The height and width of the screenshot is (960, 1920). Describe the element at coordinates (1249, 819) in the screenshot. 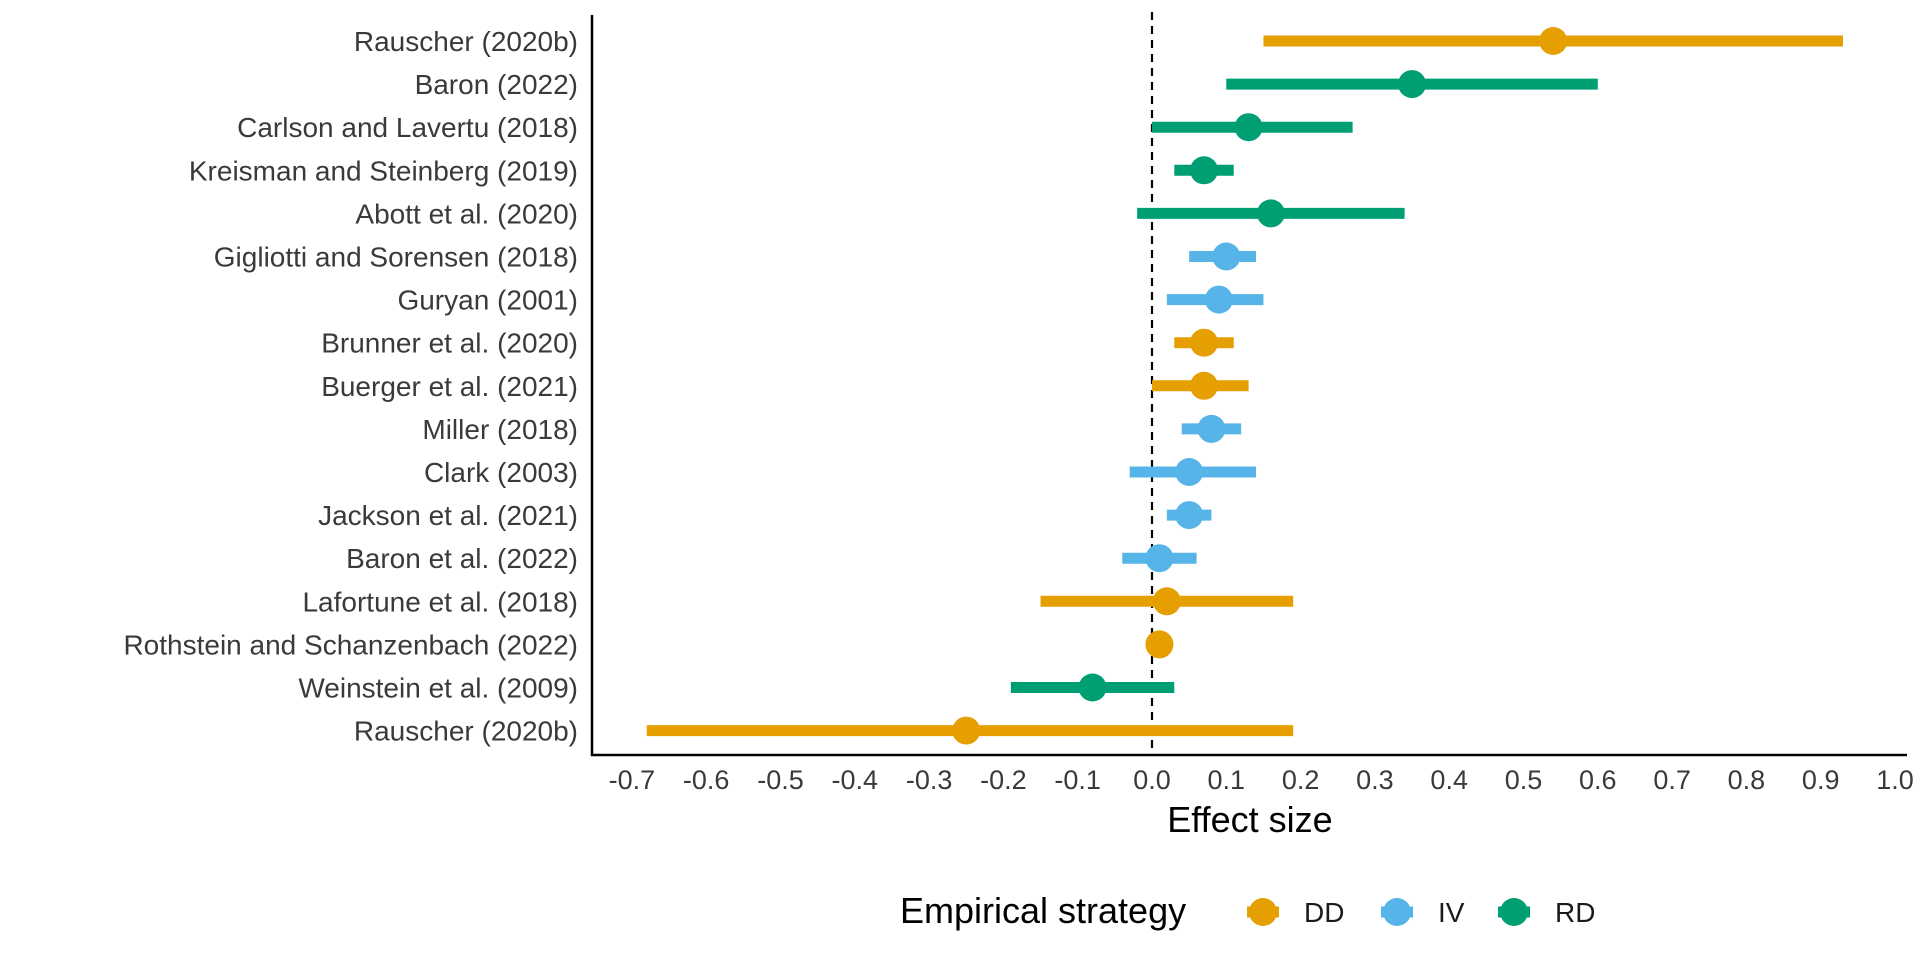

I see `x-axis-title: Effect size` at that location.